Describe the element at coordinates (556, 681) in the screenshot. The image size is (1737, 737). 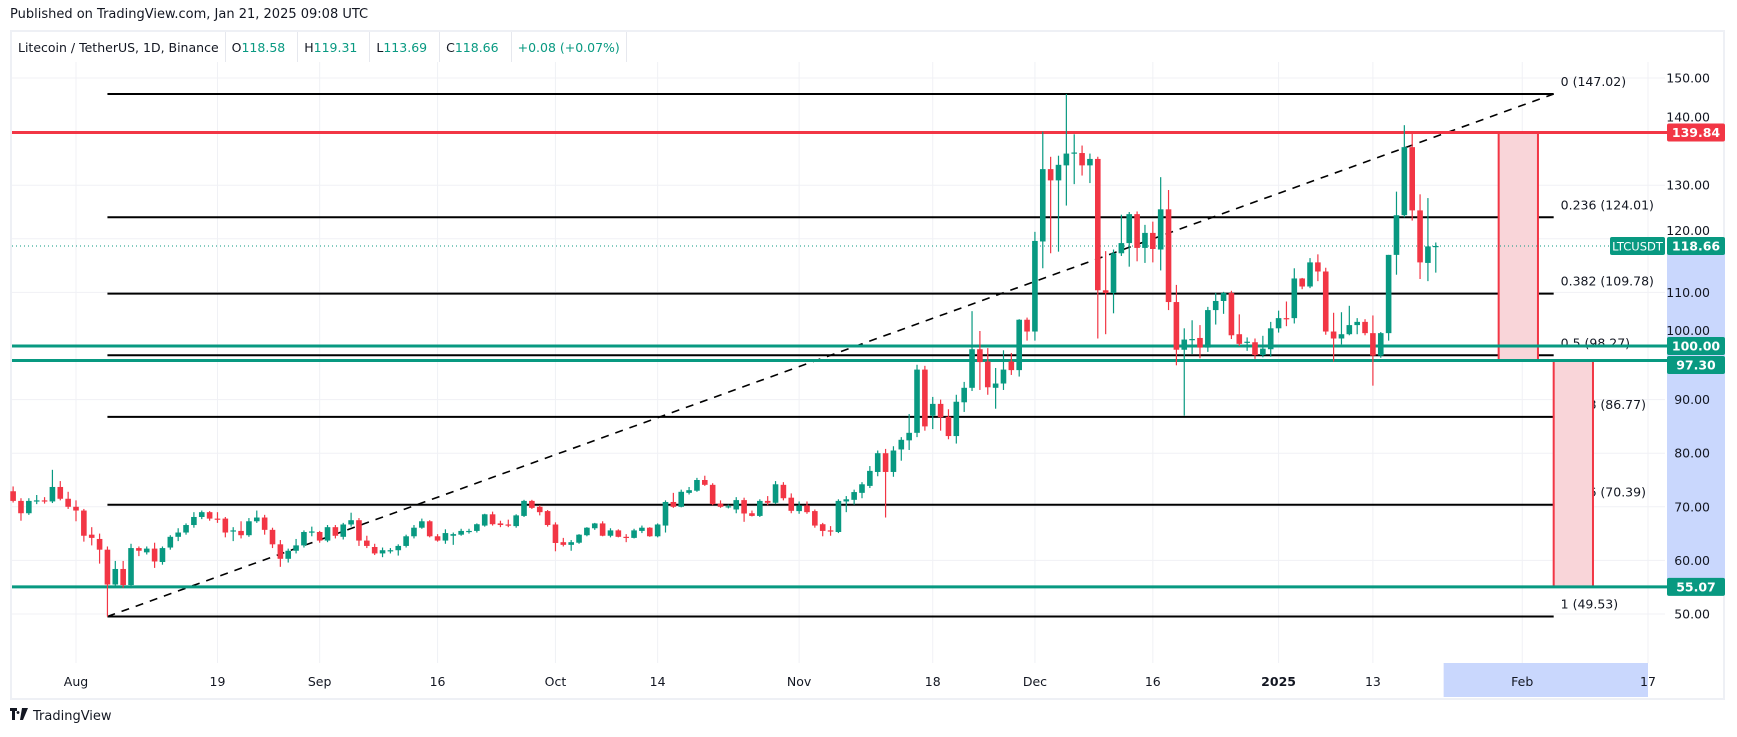
I see `time-tick-label: Oct` at that location.